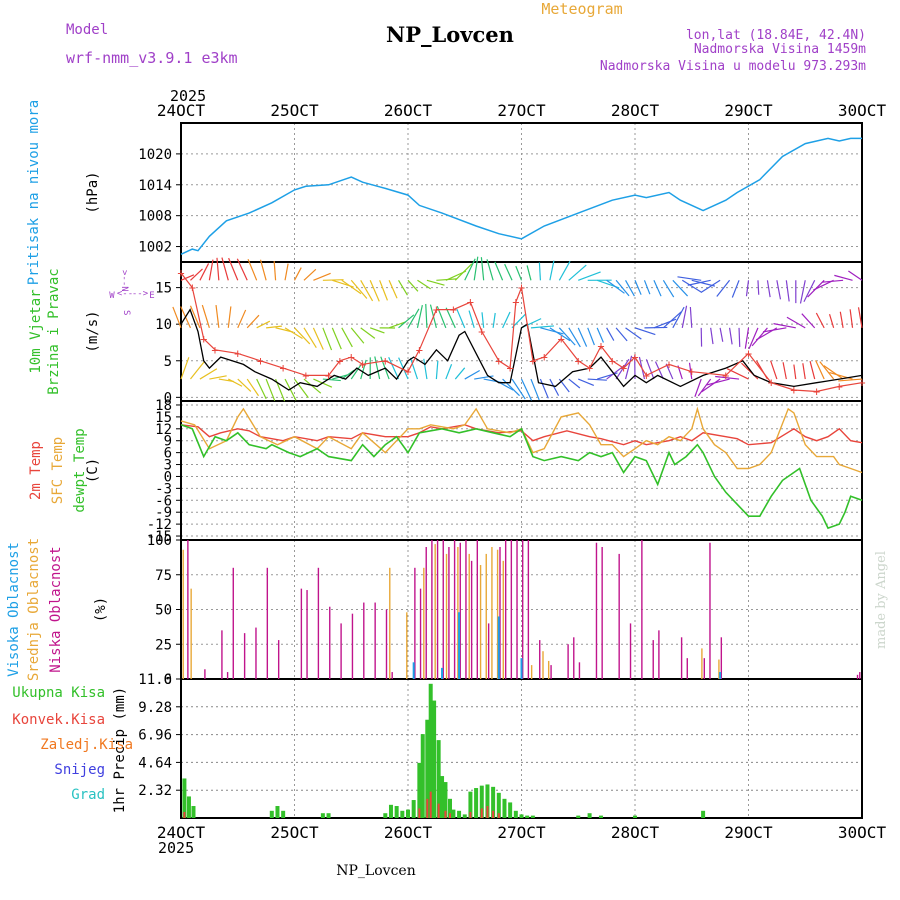 The width and height of the screenshot is (900, 900). What do you see at coordinates (155, 248) in the screenshot?
I see `y-tick-label: 1002` at bounding box center [155, 248].